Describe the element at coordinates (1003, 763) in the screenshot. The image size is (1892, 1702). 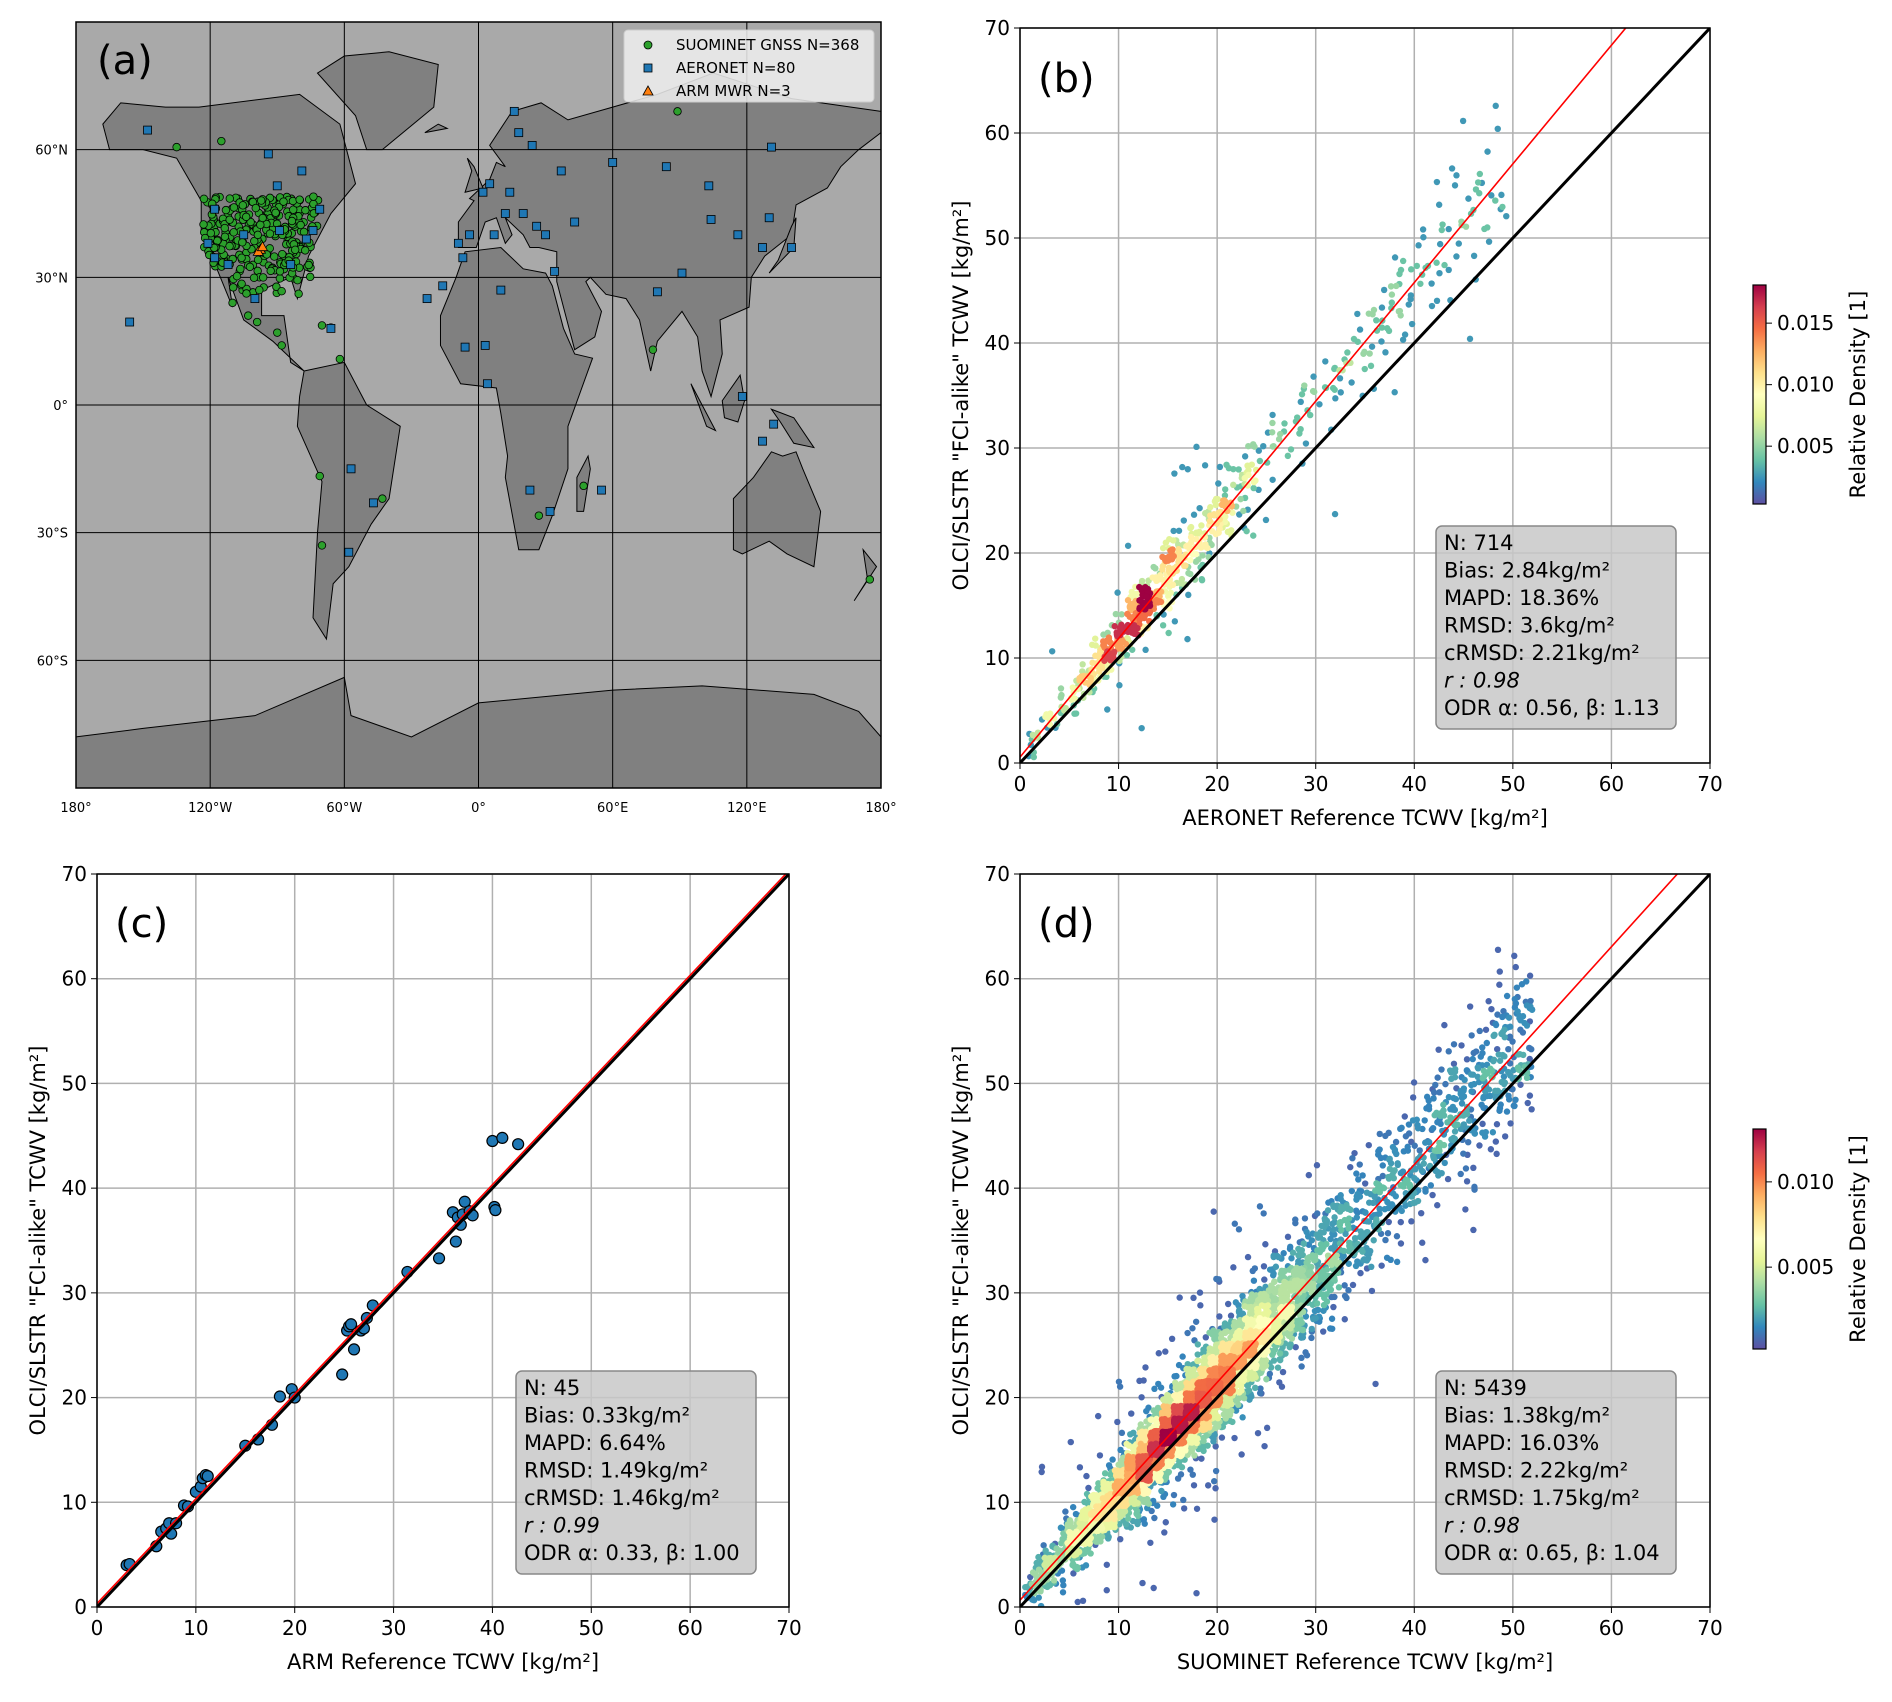
I see `y-tick-label: 0` at that location.